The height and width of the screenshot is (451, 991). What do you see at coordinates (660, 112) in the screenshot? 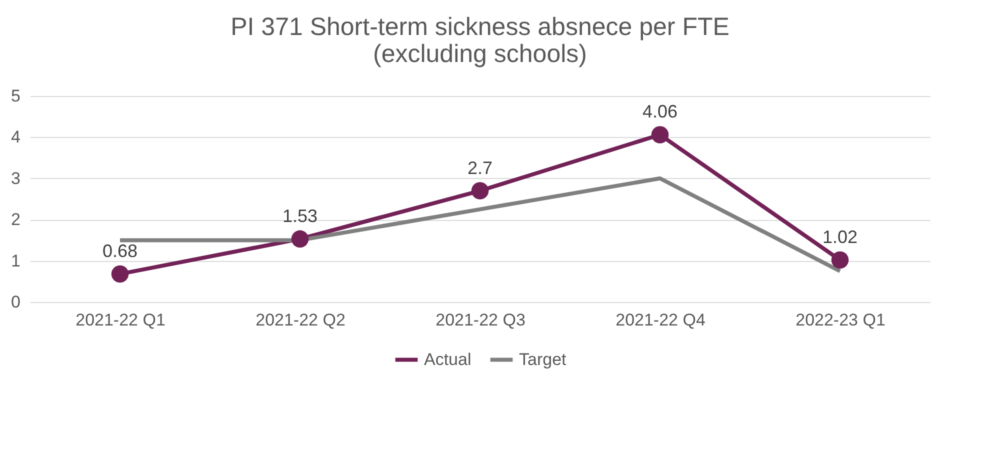
I see `data-label: 4.06` at bounding box center [660, 112].